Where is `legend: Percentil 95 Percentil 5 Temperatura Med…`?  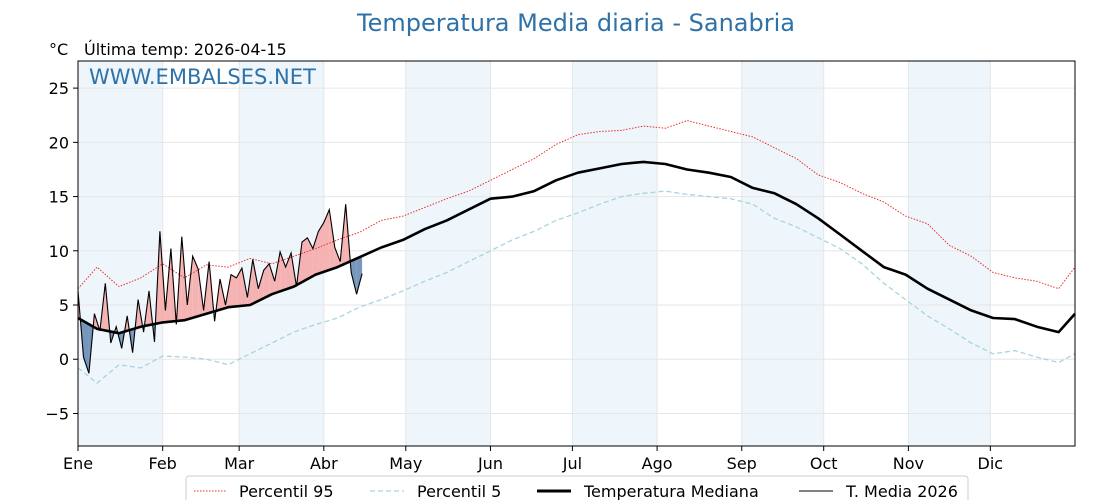
legend: Percentil 95 Percentil 5 Temperatura Med… is located at coordinates (577, 487).